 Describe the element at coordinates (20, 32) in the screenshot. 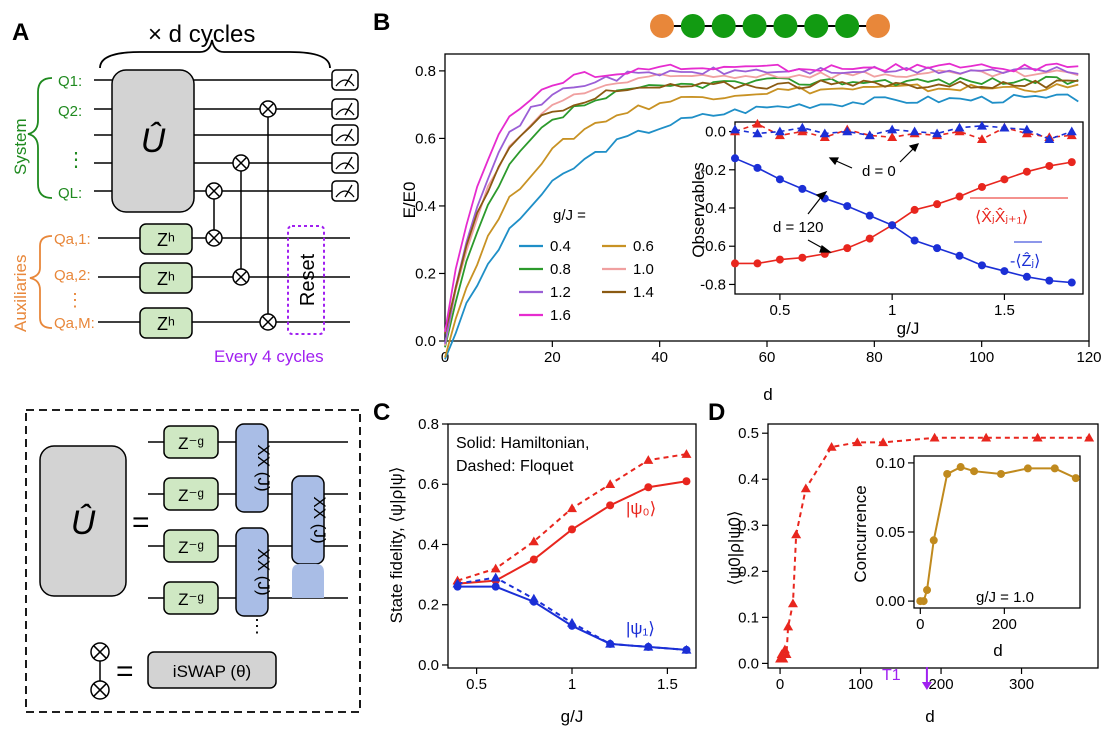

I see `panel-a-label: A` at that location.